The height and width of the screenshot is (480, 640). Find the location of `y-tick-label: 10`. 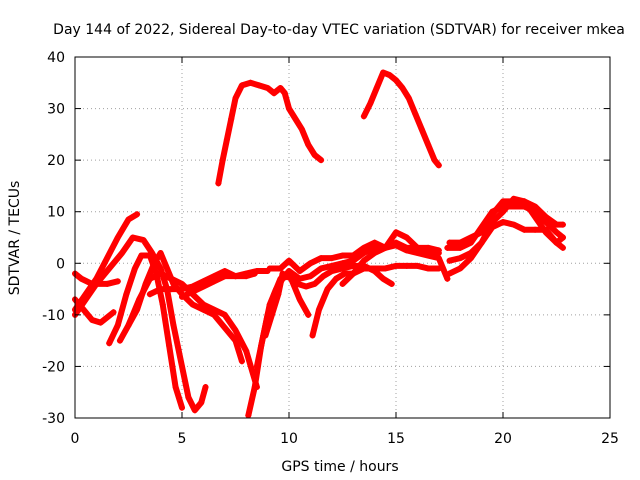

y-tick-label: 10 is located at coordinates (56, 213).